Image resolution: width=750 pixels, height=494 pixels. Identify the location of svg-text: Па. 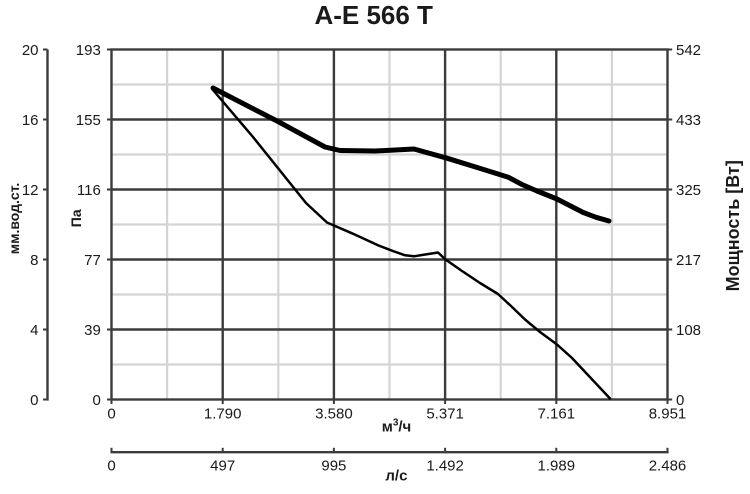
(76, 218).